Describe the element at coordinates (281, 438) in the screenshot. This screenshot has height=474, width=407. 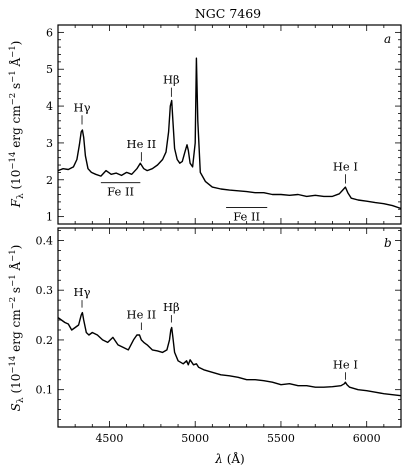
I see `x-tick-label: 5500` at that location.